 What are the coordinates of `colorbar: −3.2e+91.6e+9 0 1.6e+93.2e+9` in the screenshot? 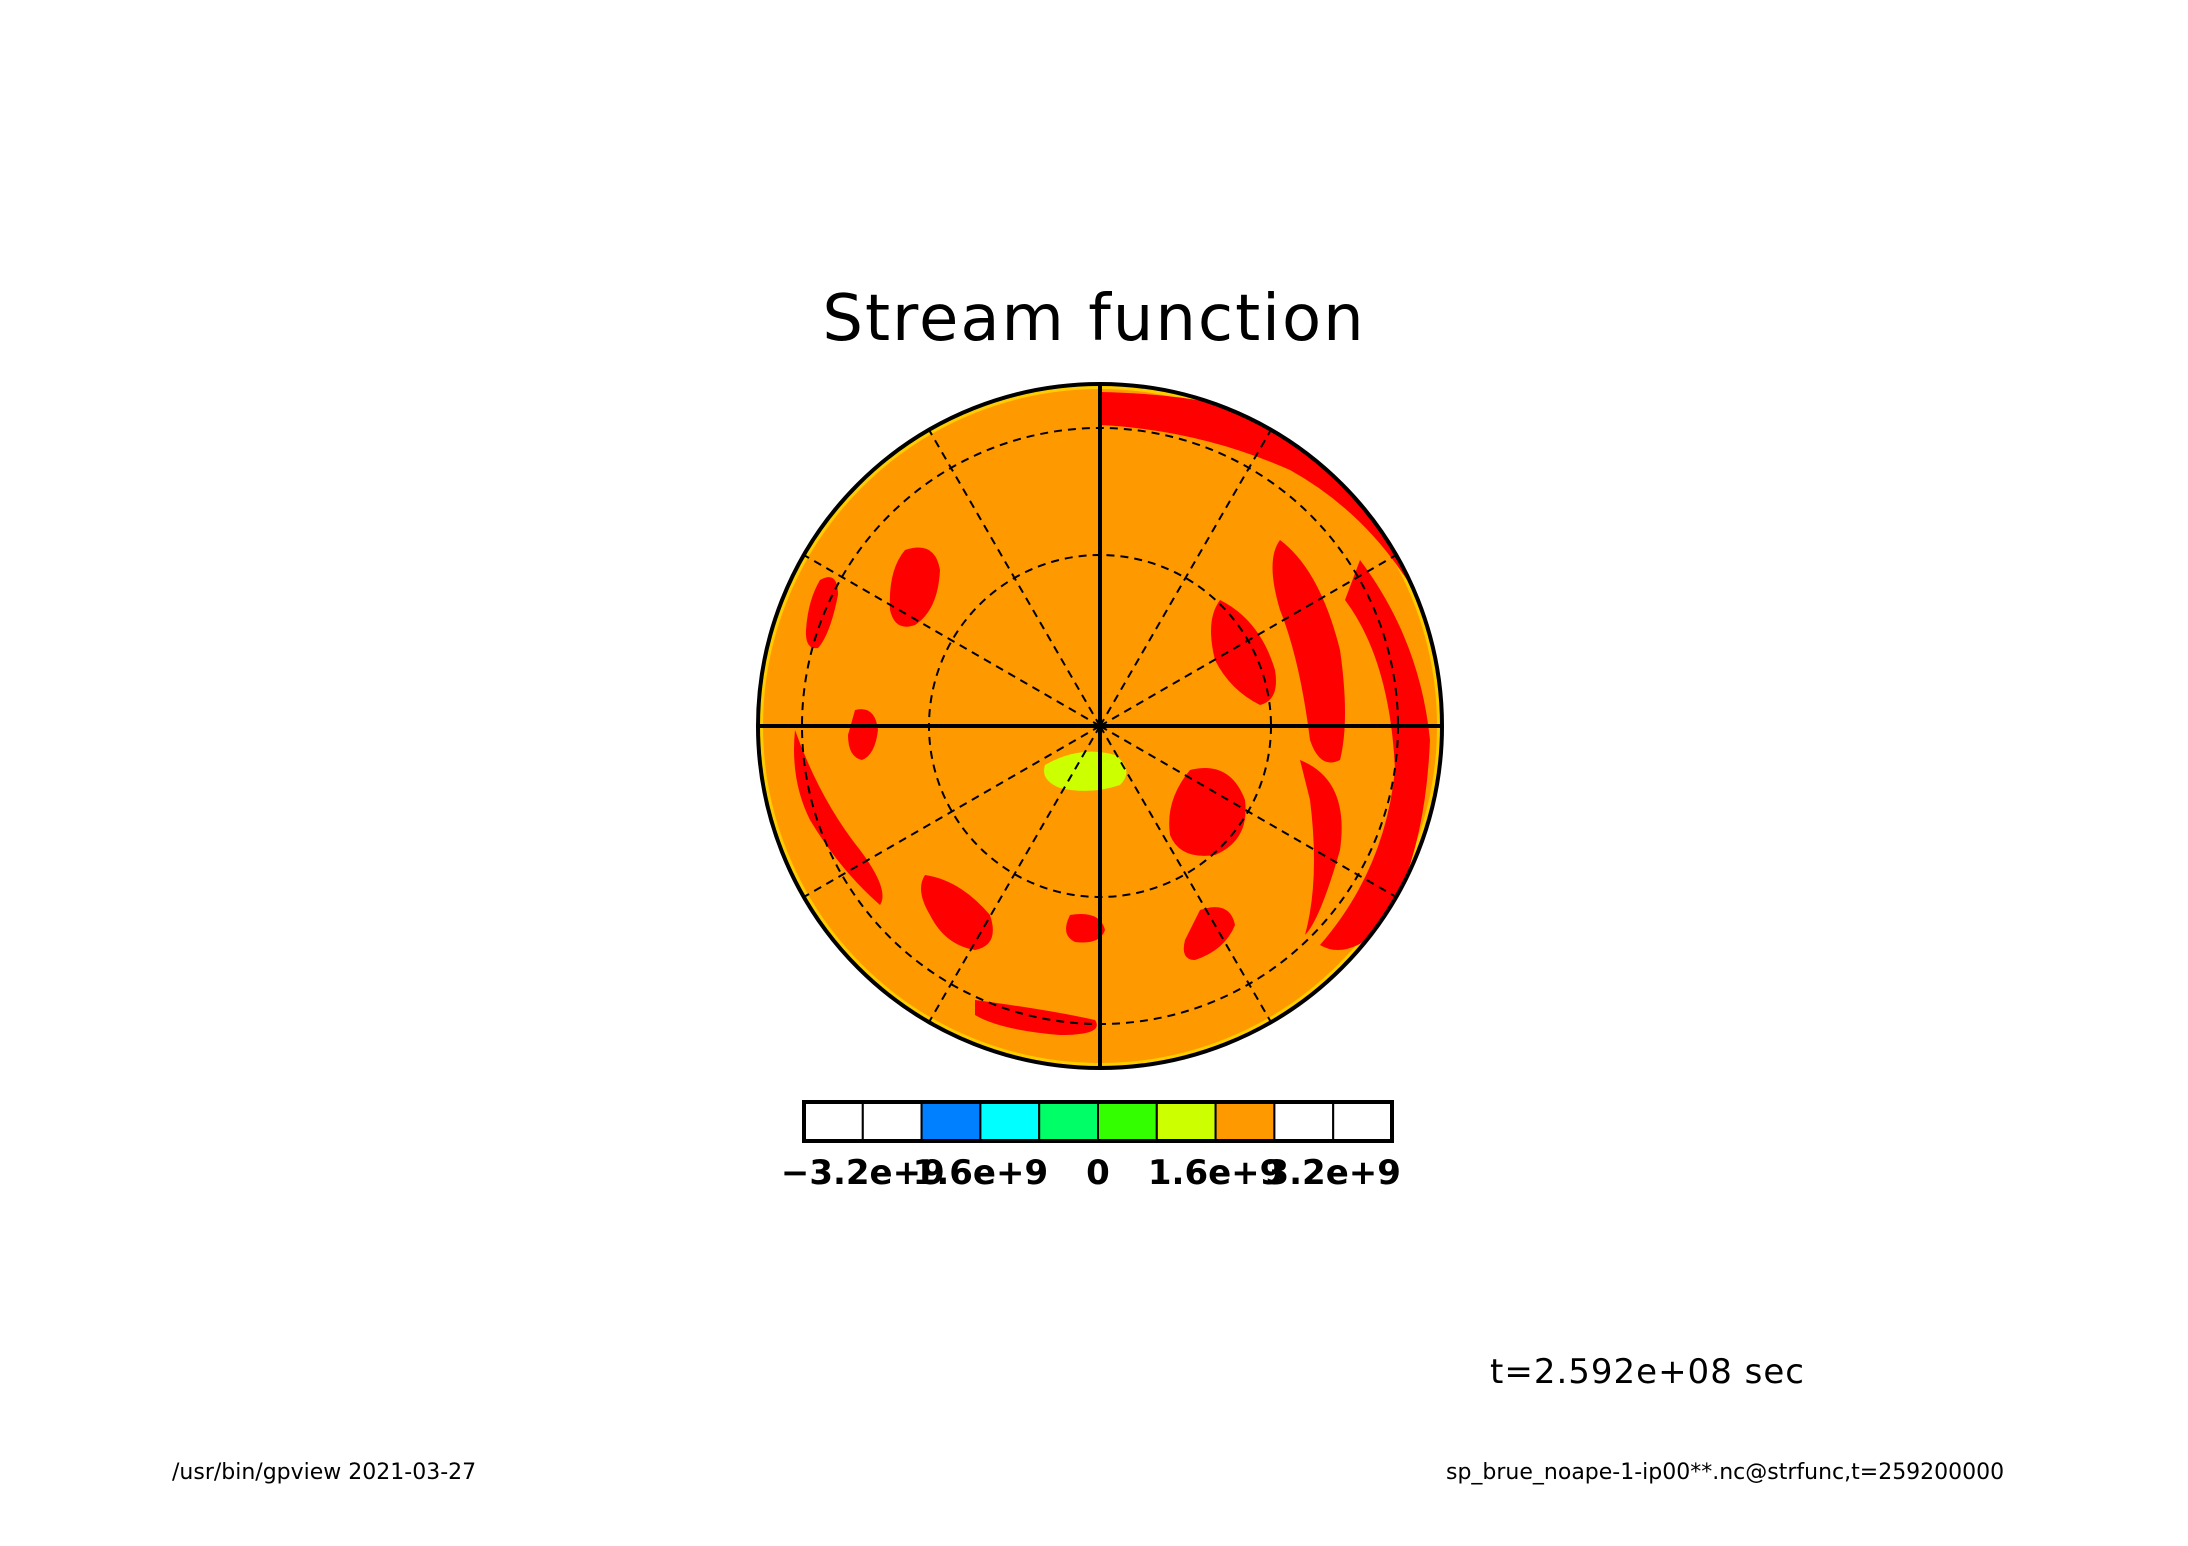 It's located at (1091, 1146).